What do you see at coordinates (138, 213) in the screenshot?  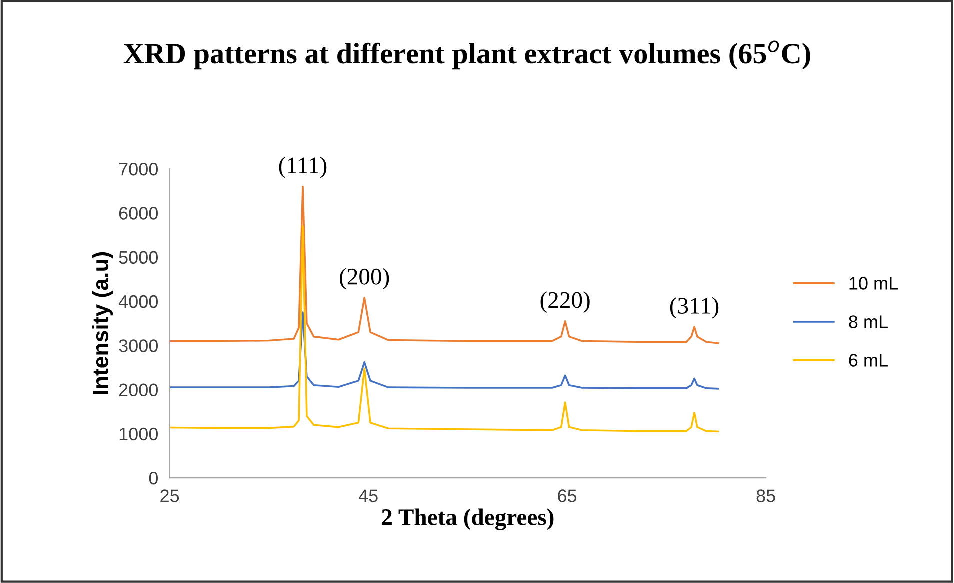 I see `y-tick-label: 6000` at bounding box center [138, 213].